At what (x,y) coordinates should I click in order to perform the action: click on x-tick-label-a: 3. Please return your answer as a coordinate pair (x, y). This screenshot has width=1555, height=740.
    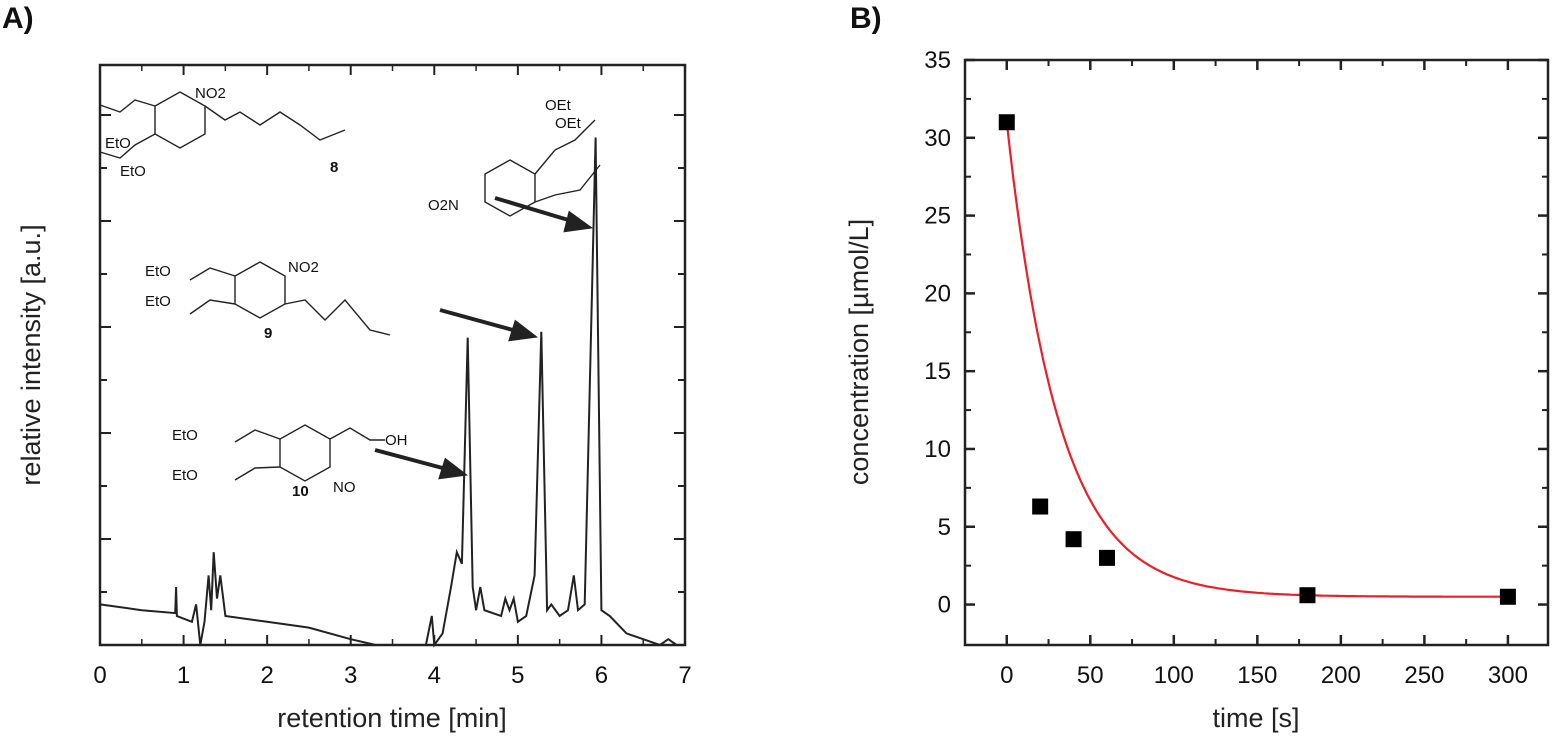
    Looking at the image, I should click on (350, 675).